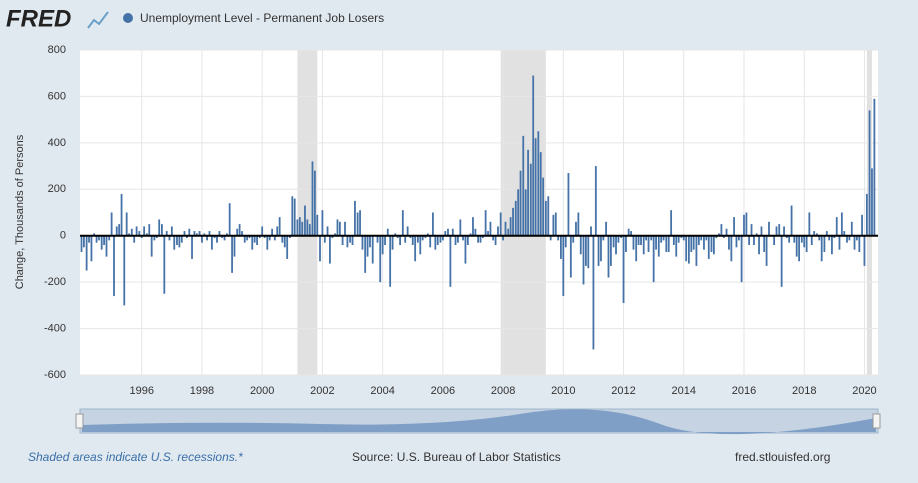 Image resolution: width=918 pixels, height=483 pixels. I want to click on x-tick-label: 2008, so click(503, 391).